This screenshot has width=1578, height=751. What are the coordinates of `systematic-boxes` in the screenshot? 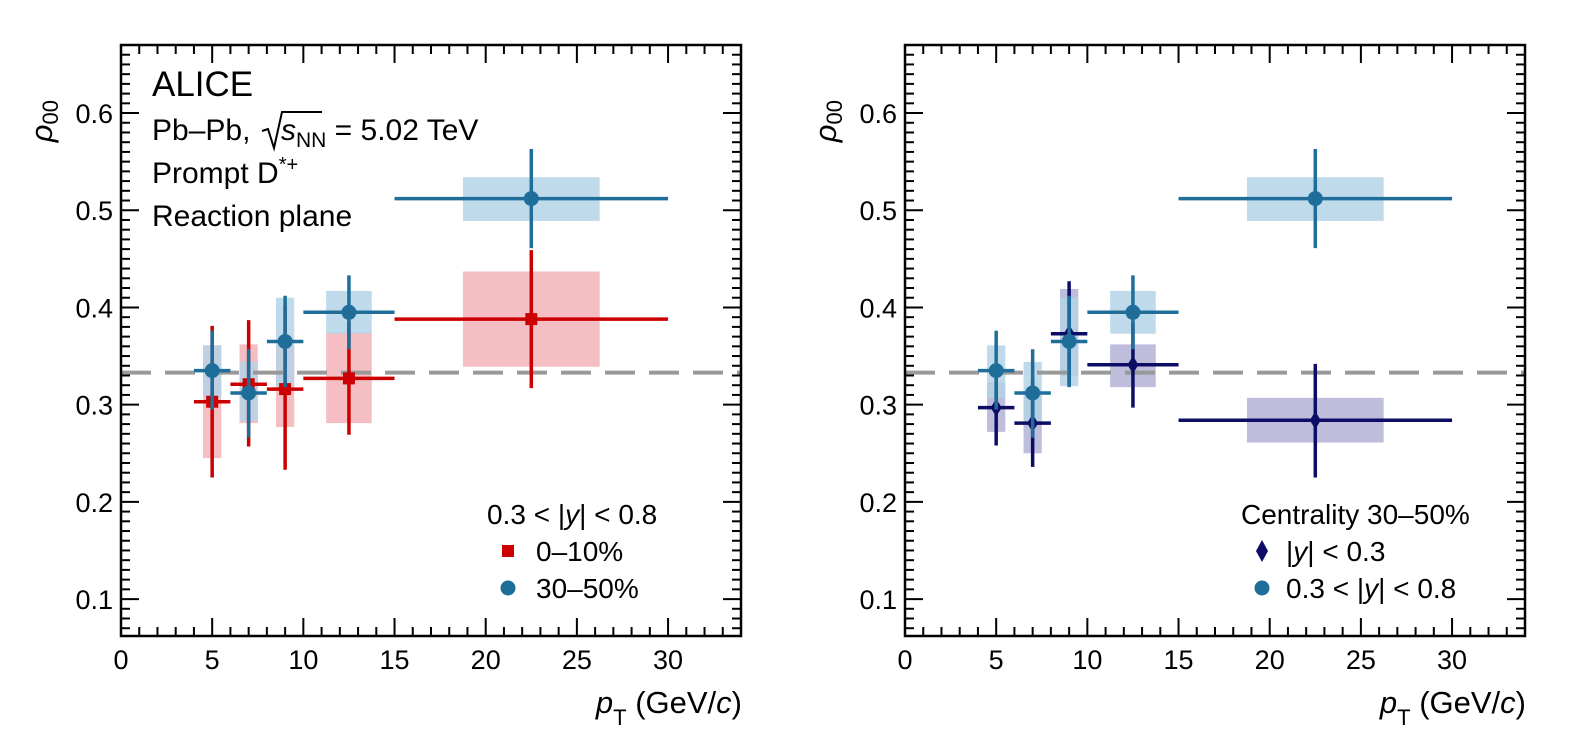 It's located at (1185, 315).